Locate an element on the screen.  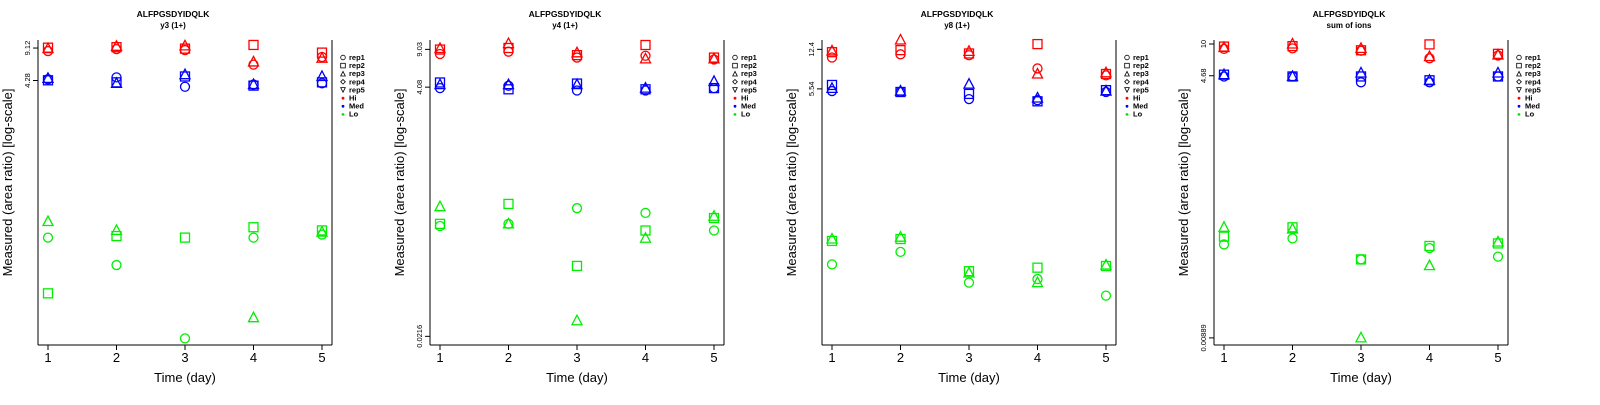
legend-label: rep3 is located at coordinates (749, 73).